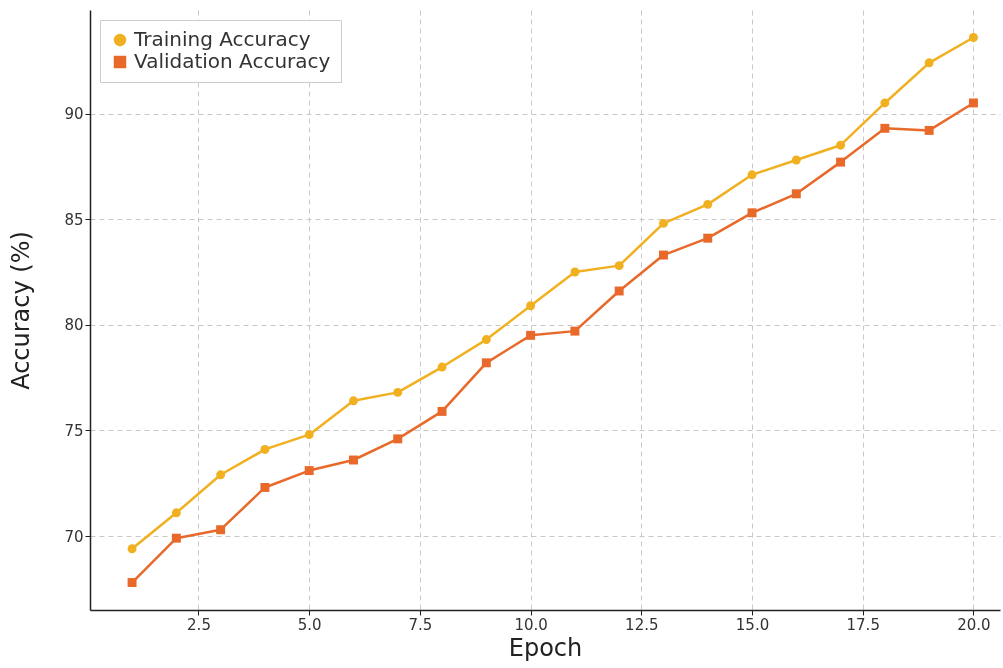 This screenshot has height=668, width=1003. Describe the element at coordinates (74, 219) in the screenshot. I see `y-tick-label: 85` at that location.